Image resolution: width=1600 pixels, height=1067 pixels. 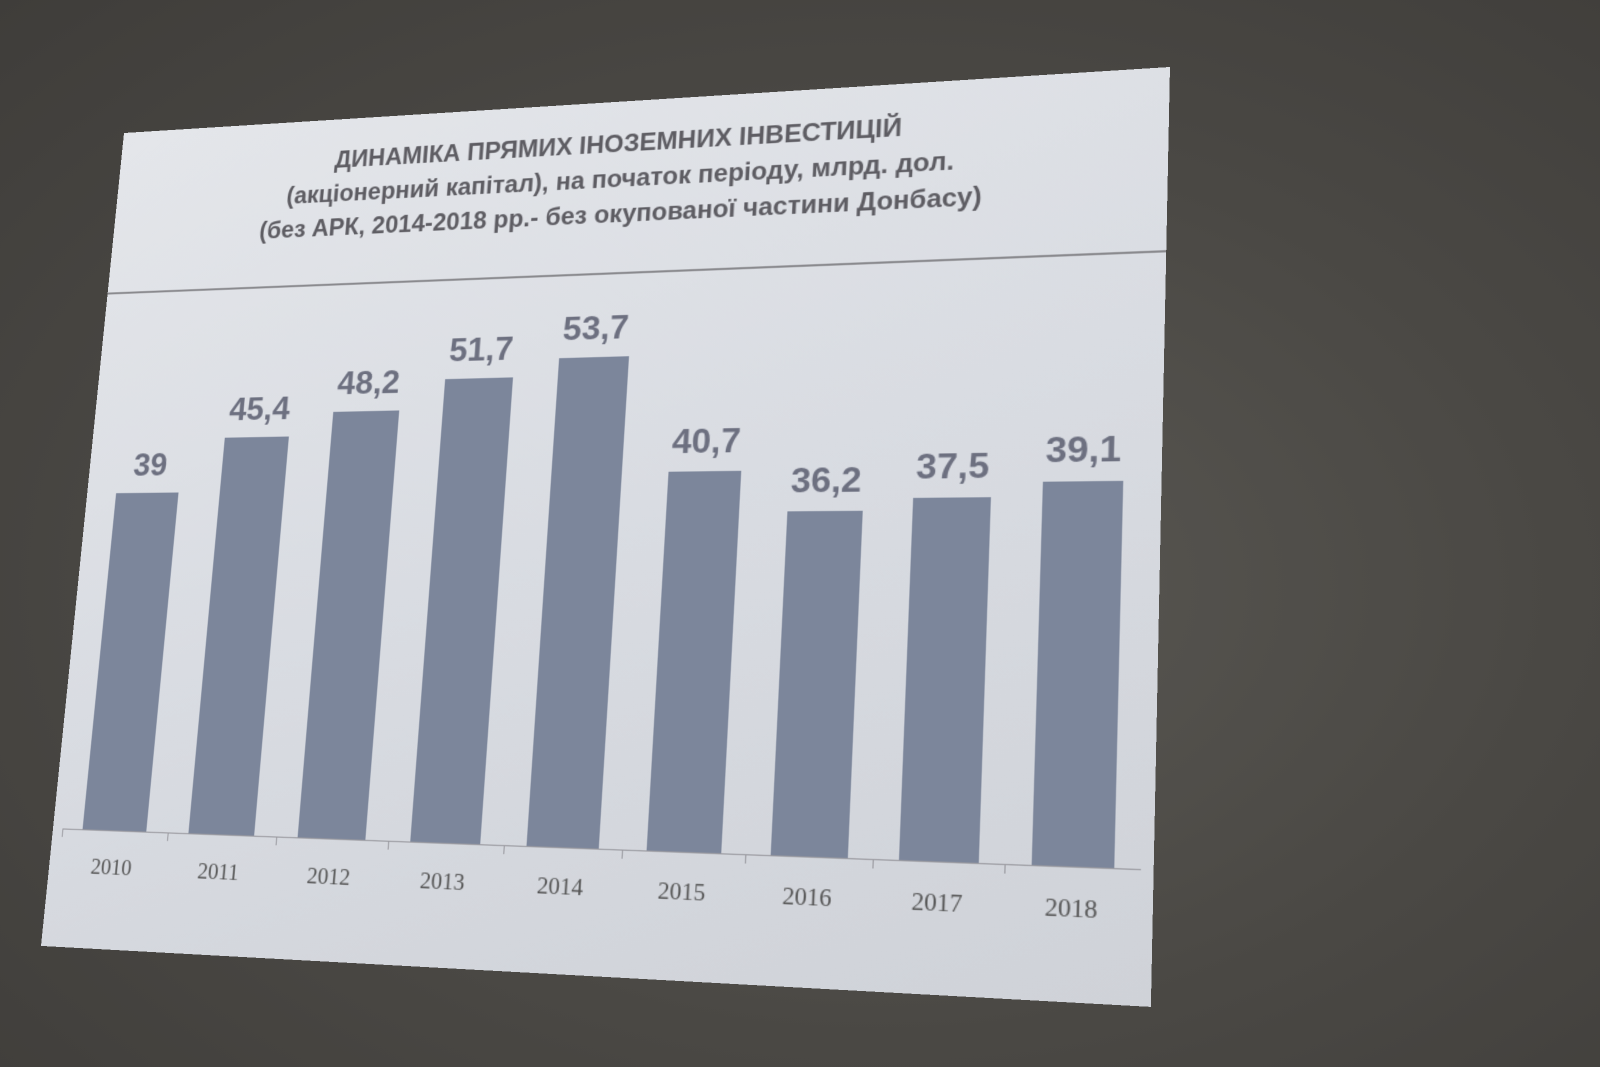 I want to click on data-label-2015: 40,7, so click(x=707, y=440).